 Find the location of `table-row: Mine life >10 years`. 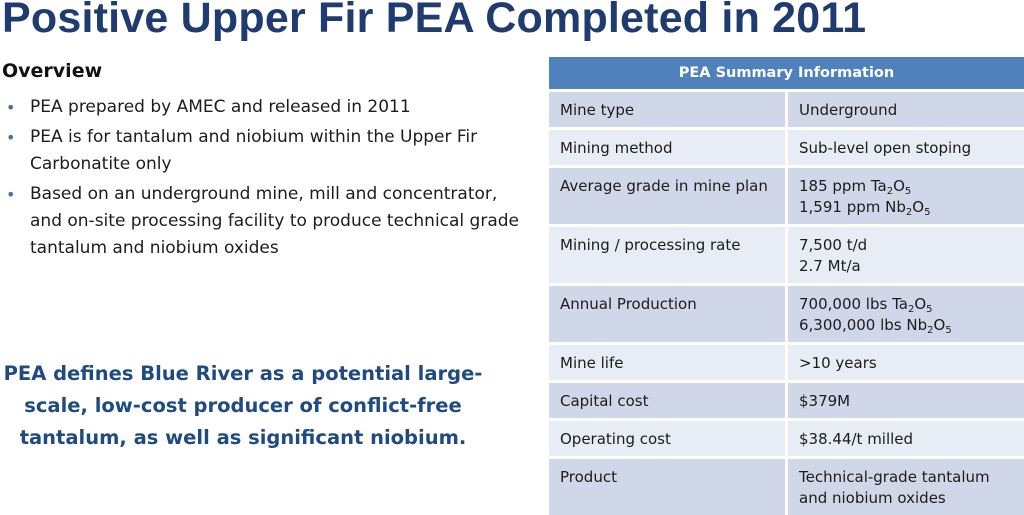

table-row: Mine life >10 years is located at coordinates (786, 363).